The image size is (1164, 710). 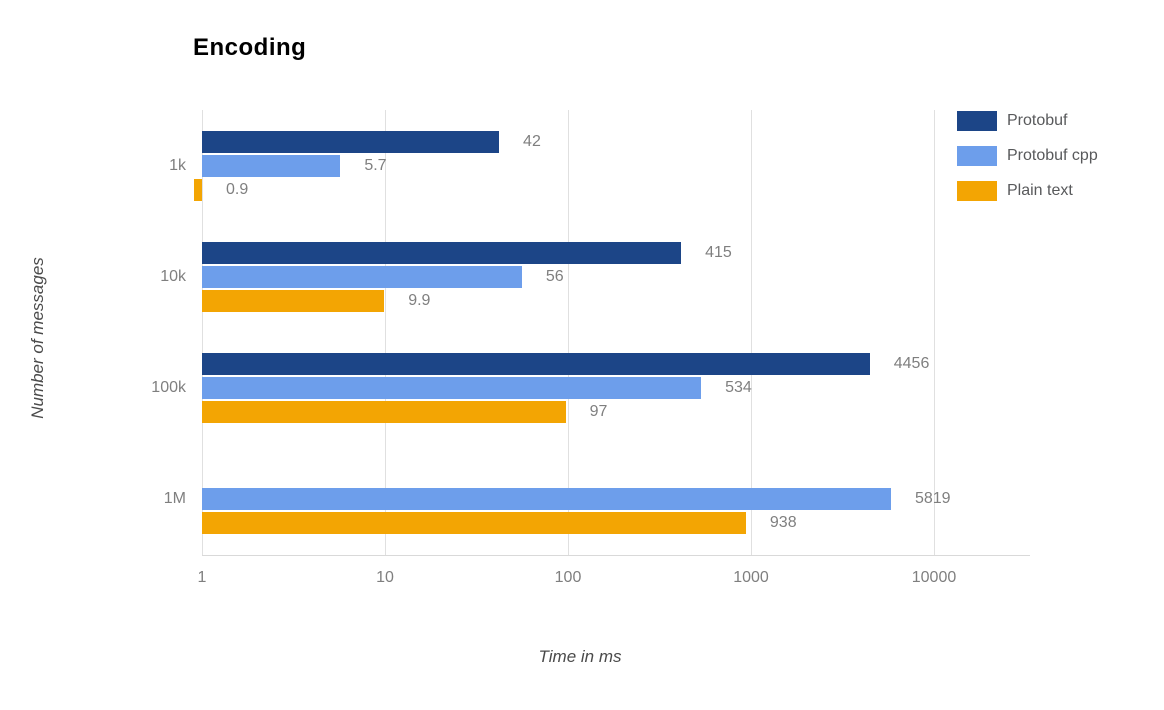 I want to click on chart-title: Encoding, so click(x=250, y=47).